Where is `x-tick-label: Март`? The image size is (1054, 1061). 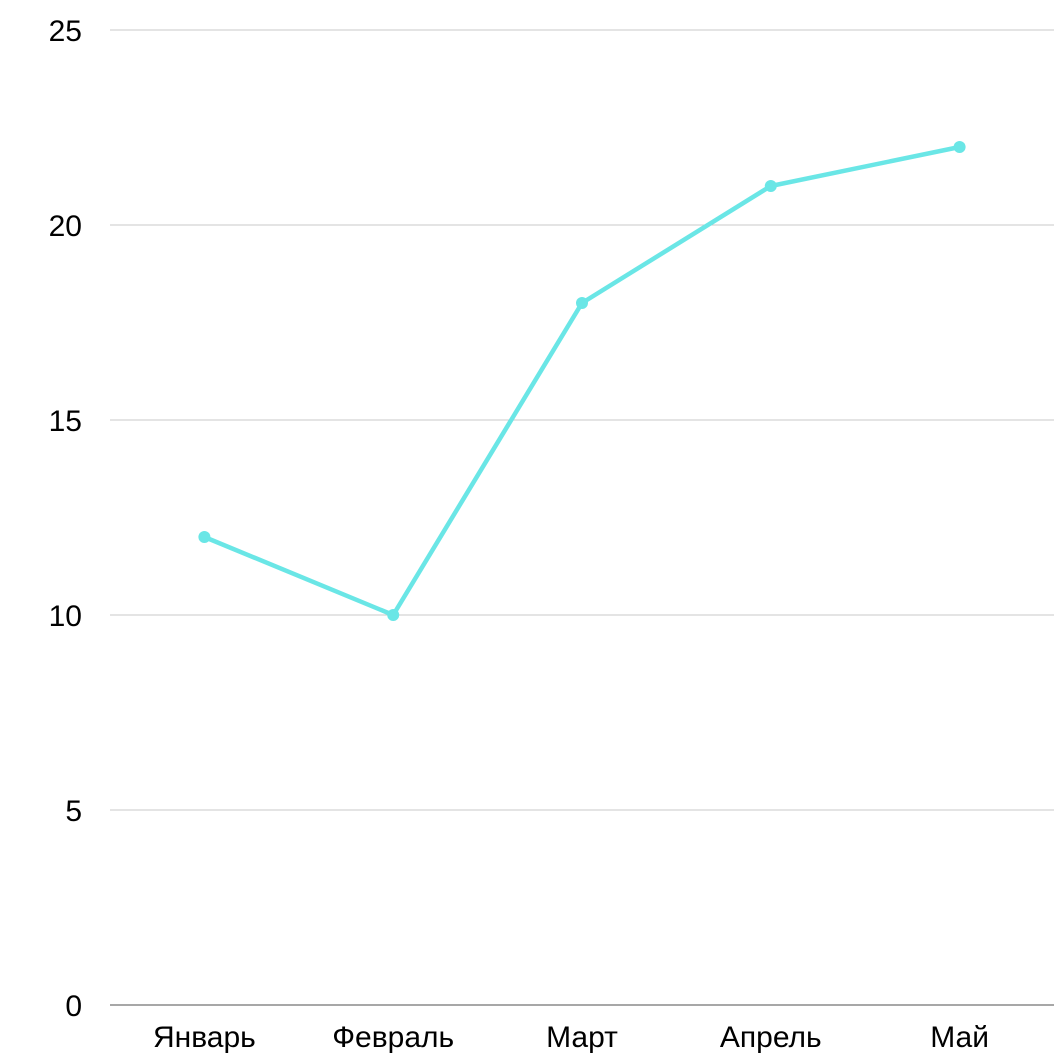
x-tick-label: Март is located at coordinates (582, 1037).